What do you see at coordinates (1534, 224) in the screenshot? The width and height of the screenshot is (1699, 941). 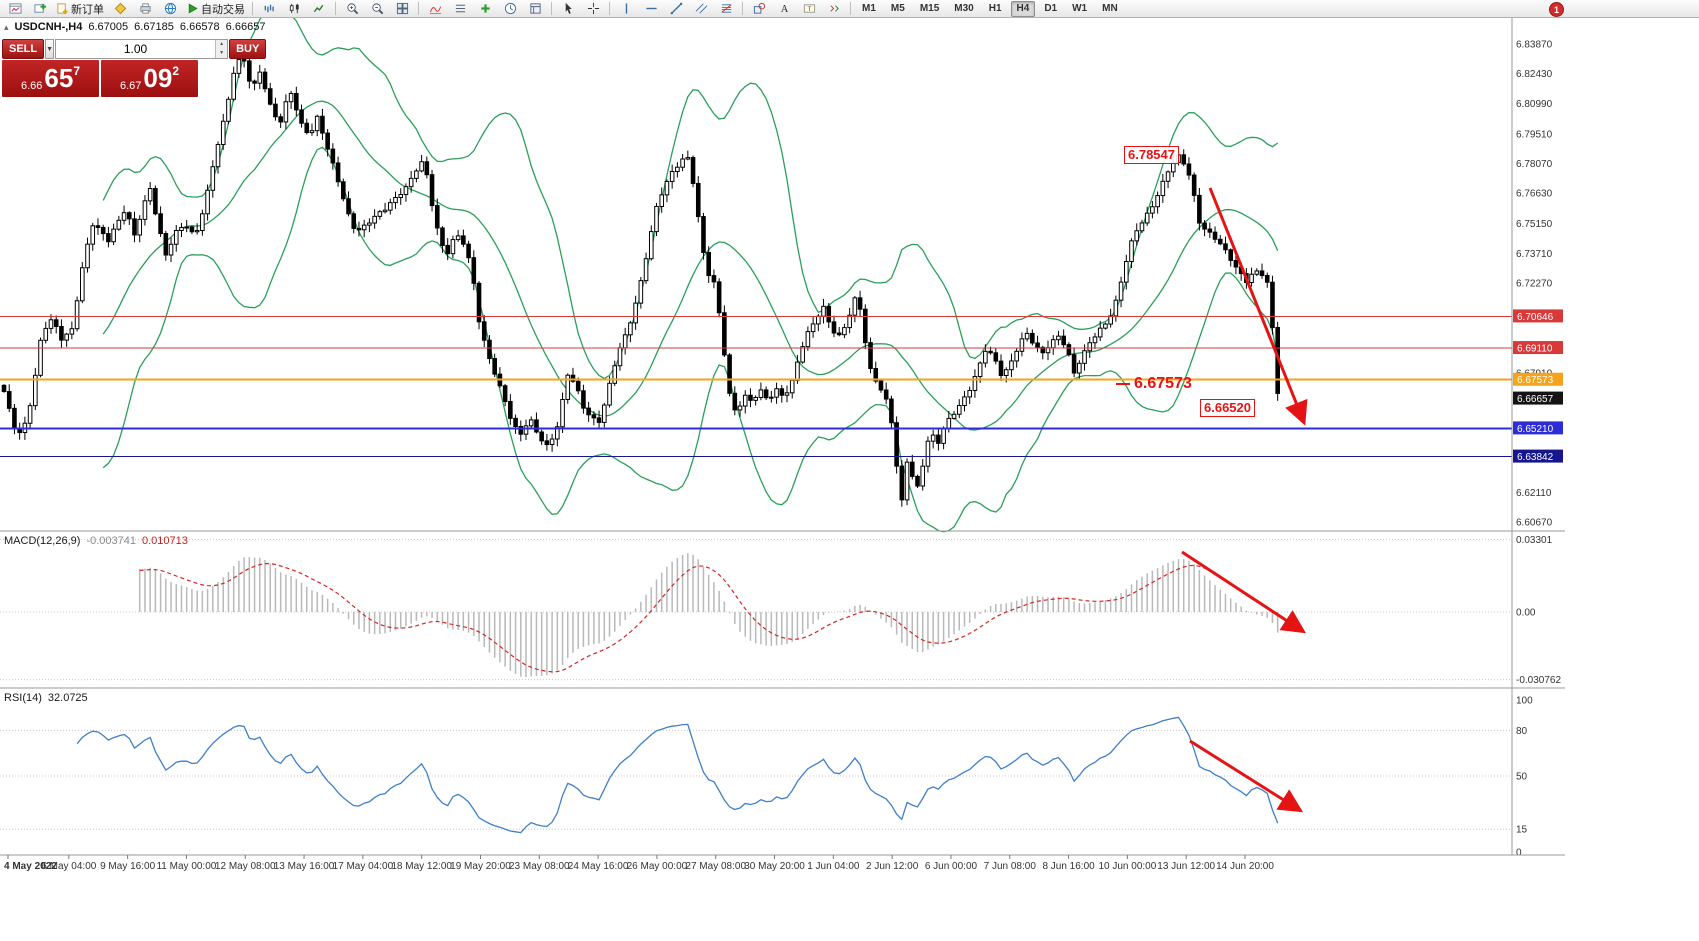 I see `price-axis-label: 6.75150` at bounding box center [1534, 224].